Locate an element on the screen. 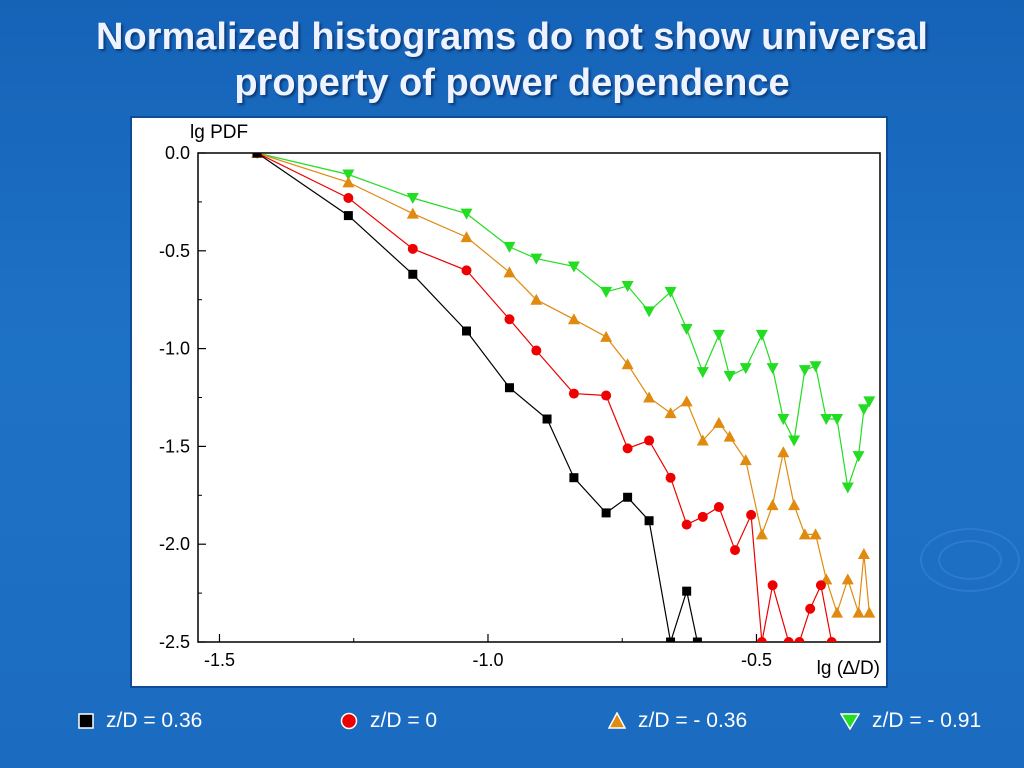 The width and height of the screenshot is (1024, 768). legend-label: z/D = - 0.36 is located at coordinates (693, 720).